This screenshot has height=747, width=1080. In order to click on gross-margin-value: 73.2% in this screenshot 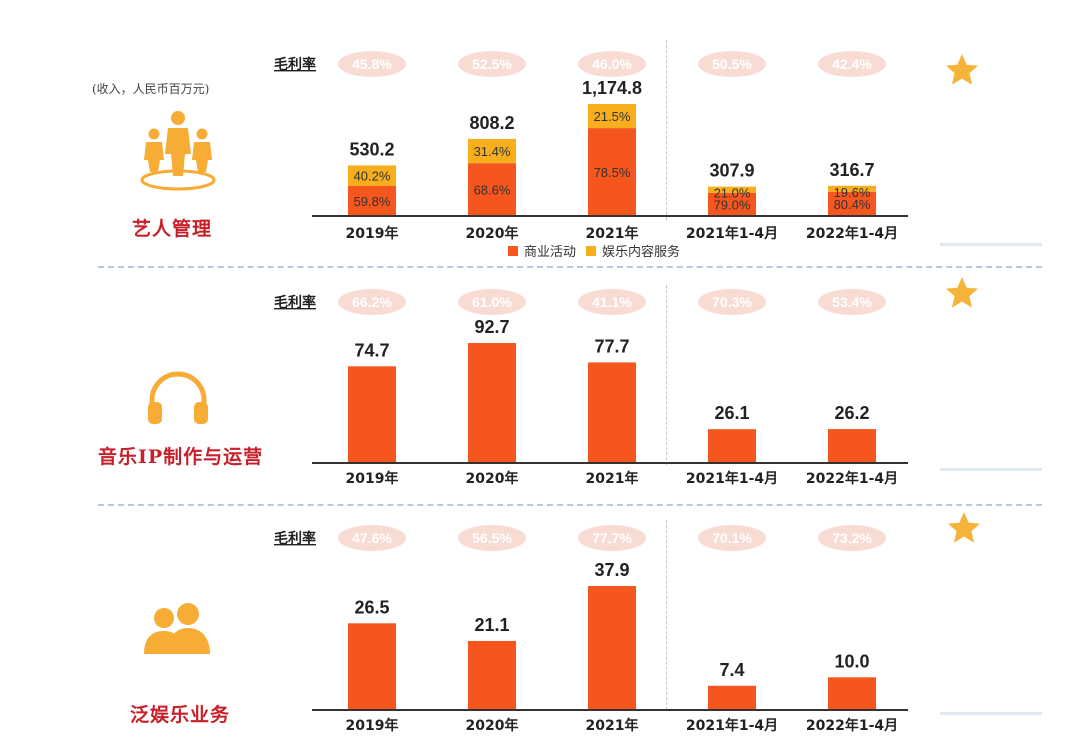, I will do `click(852, 538)`.